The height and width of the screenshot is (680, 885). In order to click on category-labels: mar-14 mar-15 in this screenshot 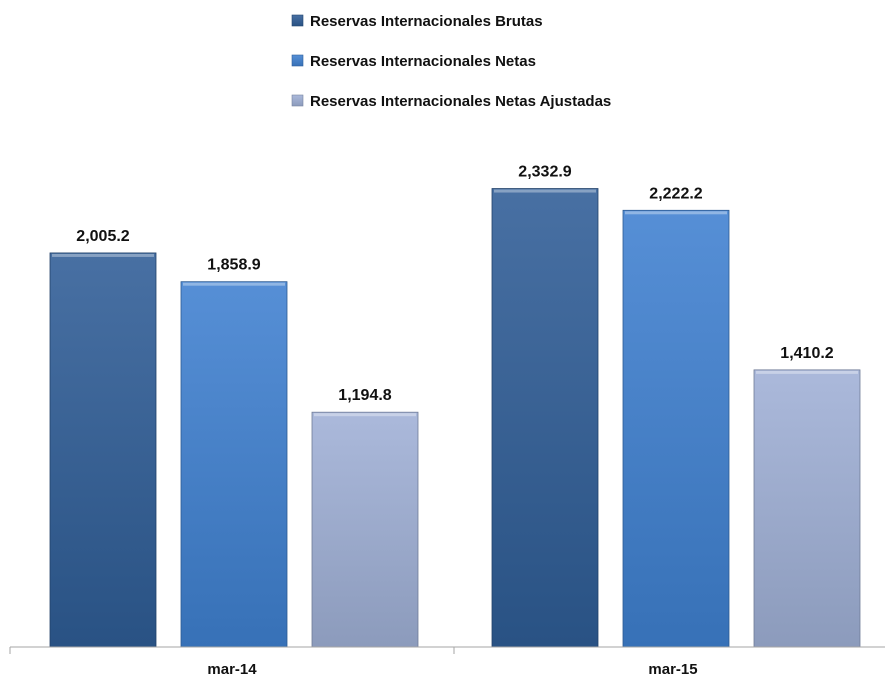, I will do `click(452, 669)`.